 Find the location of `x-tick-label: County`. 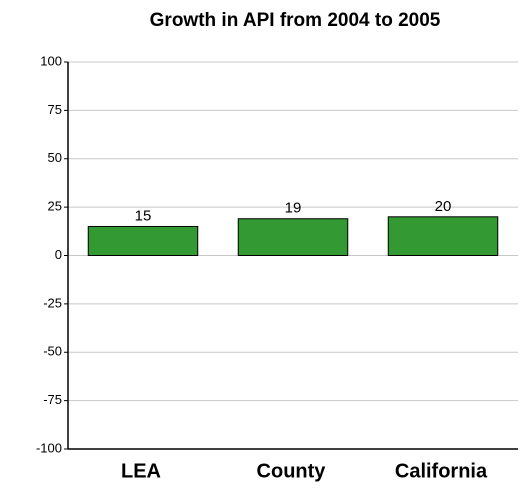

x-tick-label: County is located at coordinates (292, 471).